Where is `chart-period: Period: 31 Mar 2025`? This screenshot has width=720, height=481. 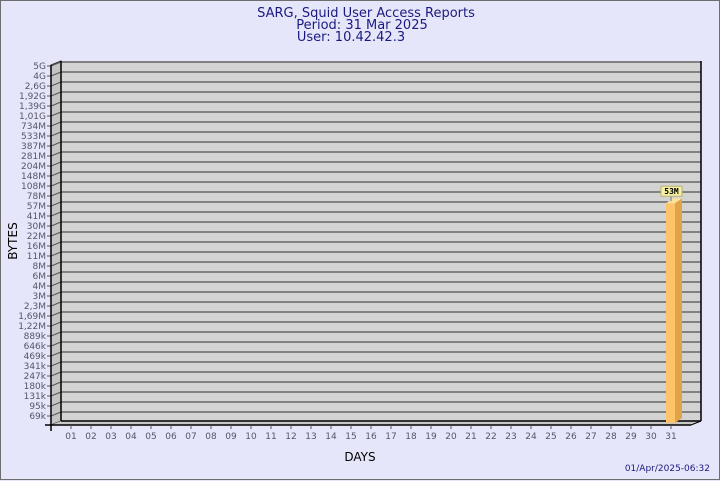
chart-period: Period: 31 Mar 2025 is located at coordinates (361, 25).